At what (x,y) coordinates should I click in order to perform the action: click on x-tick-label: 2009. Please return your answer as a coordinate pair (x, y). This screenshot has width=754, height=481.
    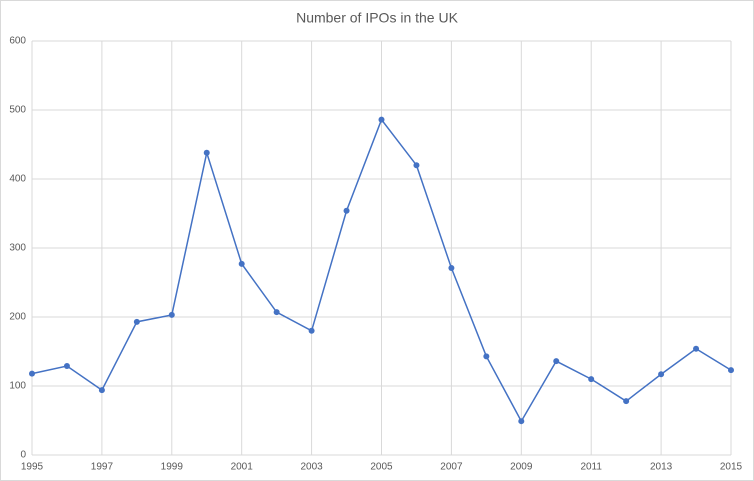
    Looking at the image, I should click on (521, 467).